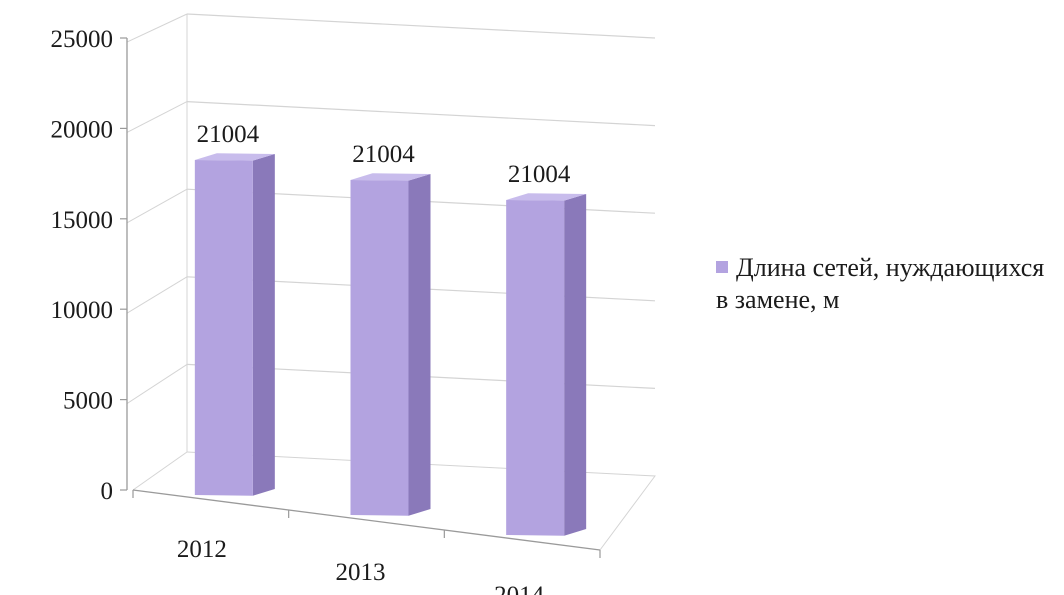 This screenshot has height=595, width=1064. I want to click on legend-label: Длина сетей, нуждающихся в замене, м, so click(880, 283).